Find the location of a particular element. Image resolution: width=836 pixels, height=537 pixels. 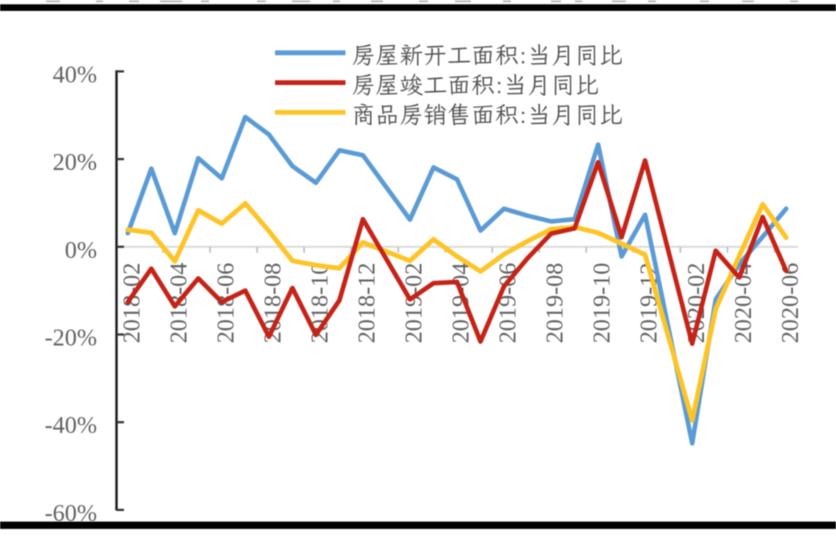

svg-text: 0% is located at coordinates (81, 250).